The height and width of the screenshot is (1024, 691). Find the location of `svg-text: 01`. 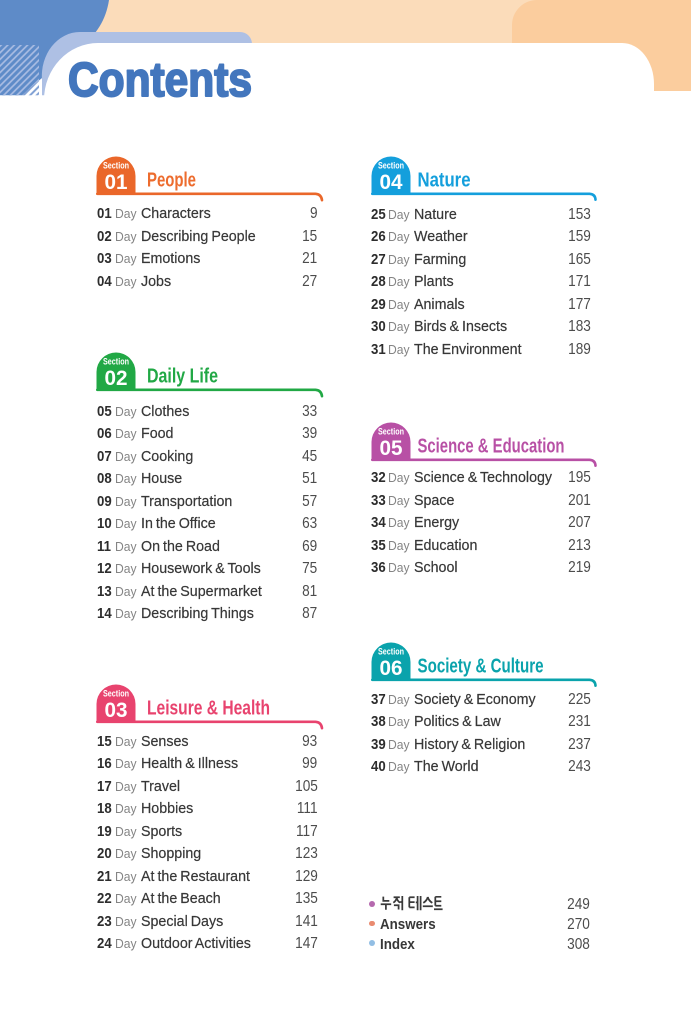

svg-text: 01 is located at coordinates (116, 182).